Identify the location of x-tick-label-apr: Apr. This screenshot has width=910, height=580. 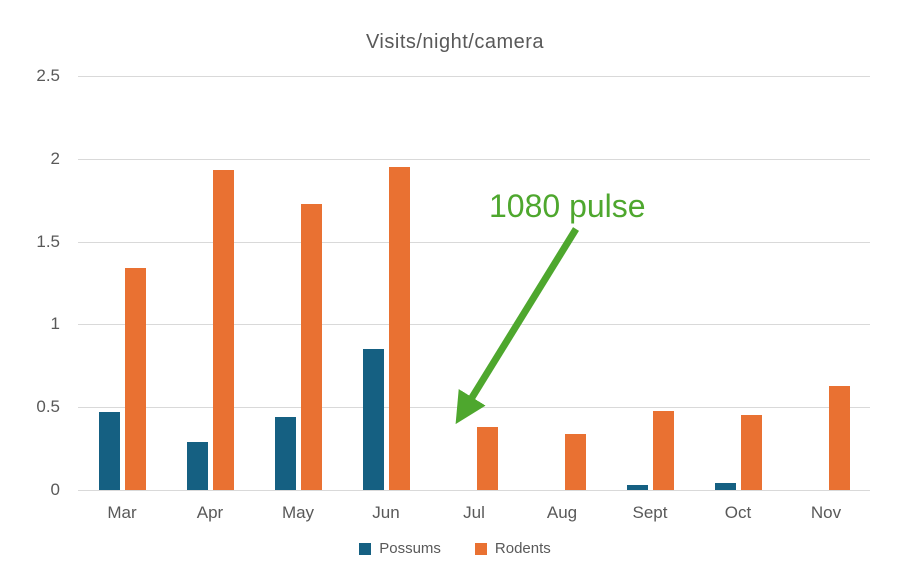
(210, 512).